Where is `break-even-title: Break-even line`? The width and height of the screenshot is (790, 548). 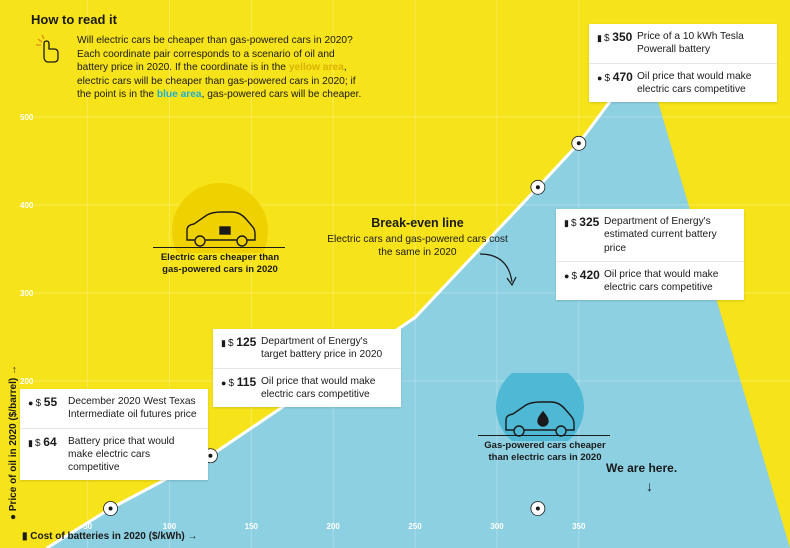 break-even-title: Break-even line is located at coordinates (417, 223).